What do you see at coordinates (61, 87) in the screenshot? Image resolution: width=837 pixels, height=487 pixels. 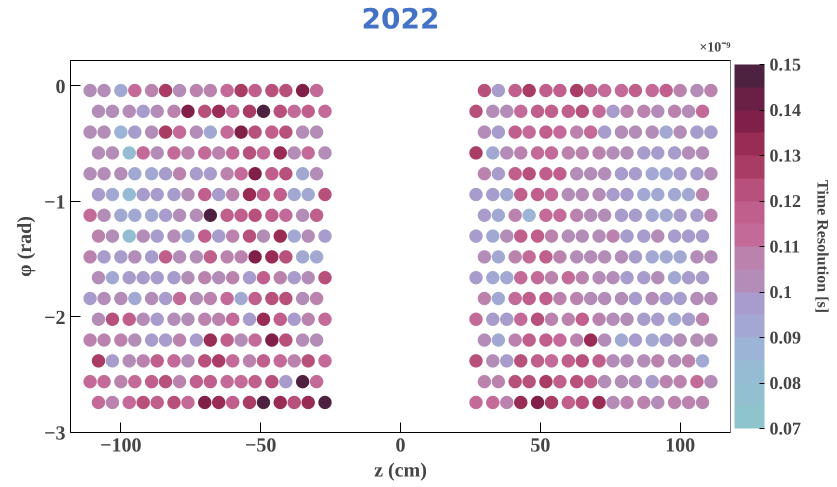 I see `y-tick-label: 0` at bounding box center [61, 87].